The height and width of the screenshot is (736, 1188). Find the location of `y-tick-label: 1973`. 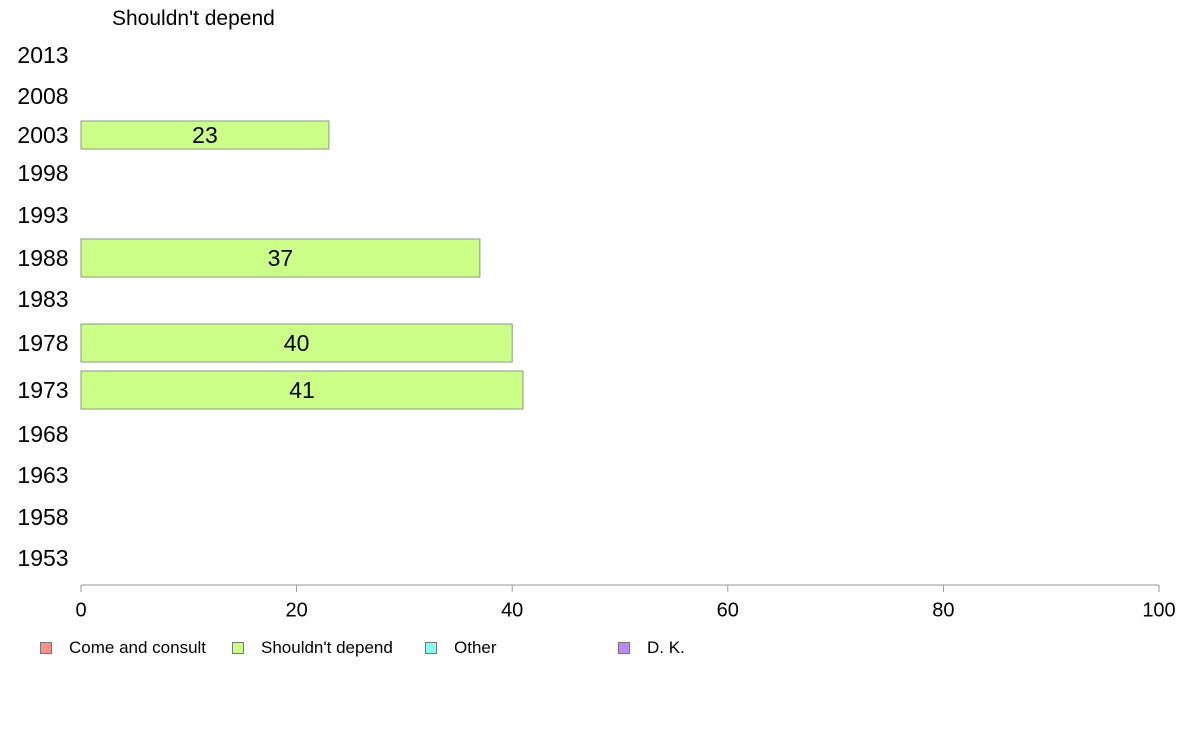

y-tick-label: 1973 is located at coordinates (42, 390).